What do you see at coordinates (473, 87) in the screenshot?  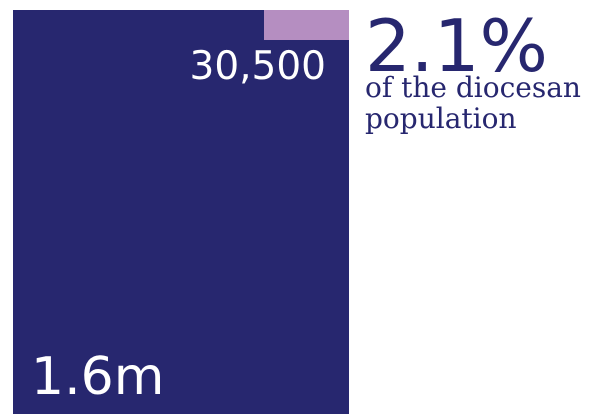 I see `share-caption-line-1: of the diocesan` at bounding box center [473, 87].